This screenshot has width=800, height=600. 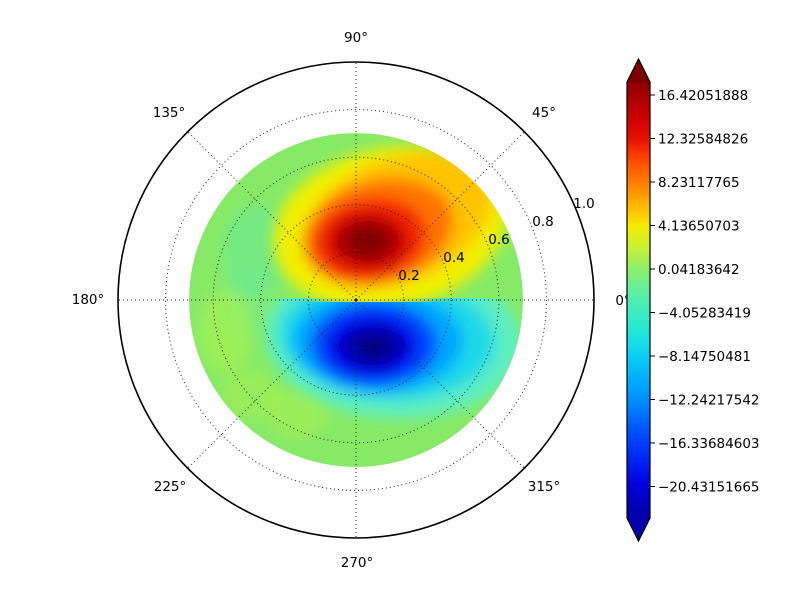 I want to click on colorbar-tick-label-6: −8.14750481, so click(x=704, y=357).